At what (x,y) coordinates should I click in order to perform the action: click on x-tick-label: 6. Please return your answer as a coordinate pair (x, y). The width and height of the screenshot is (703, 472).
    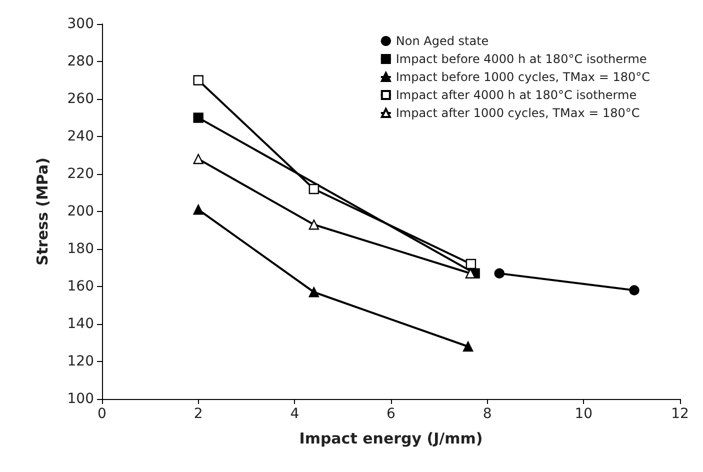
    Looking at the image, I should click on (391, 414).